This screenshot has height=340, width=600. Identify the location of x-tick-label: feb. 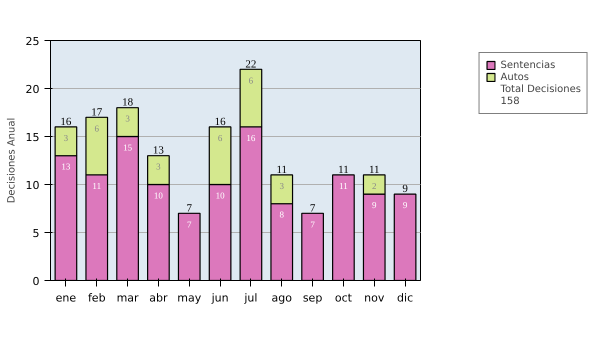
(97, 298).